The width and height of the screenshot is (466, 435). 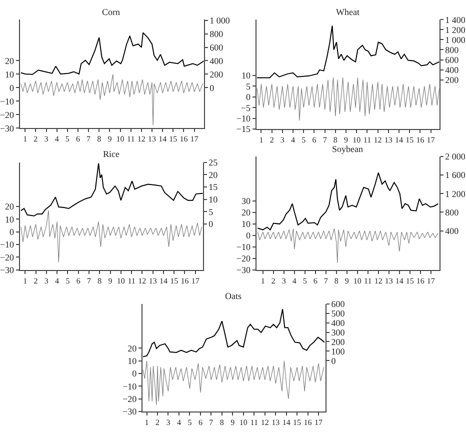 I want to click on chart-title: Corn, so click(x=111, y=12).